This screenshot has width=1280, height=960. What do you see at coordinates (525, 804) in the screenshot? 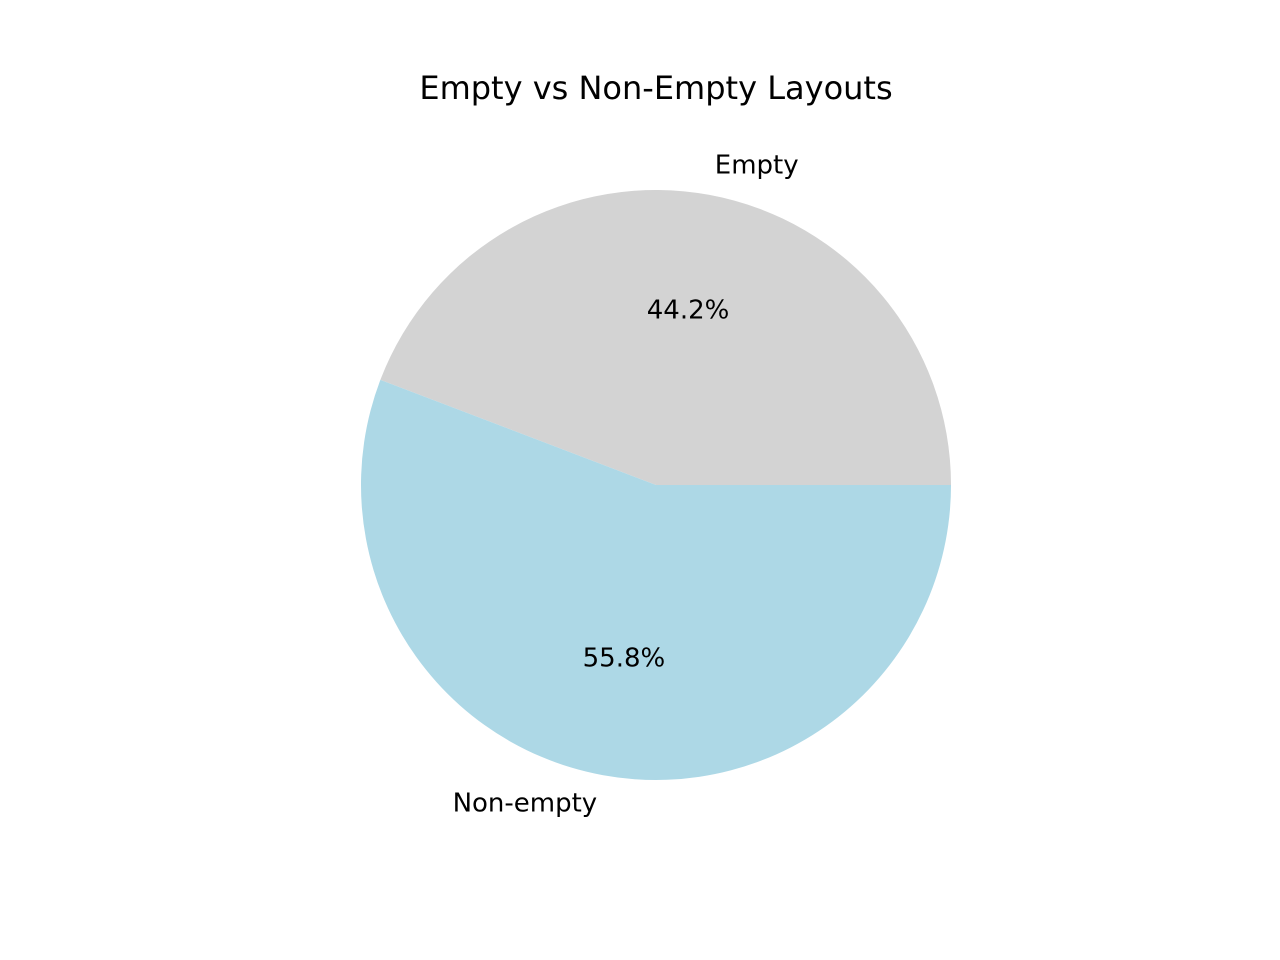
I see `slice-label-non-empty: Non-empty` at bounding box center [525, 804].